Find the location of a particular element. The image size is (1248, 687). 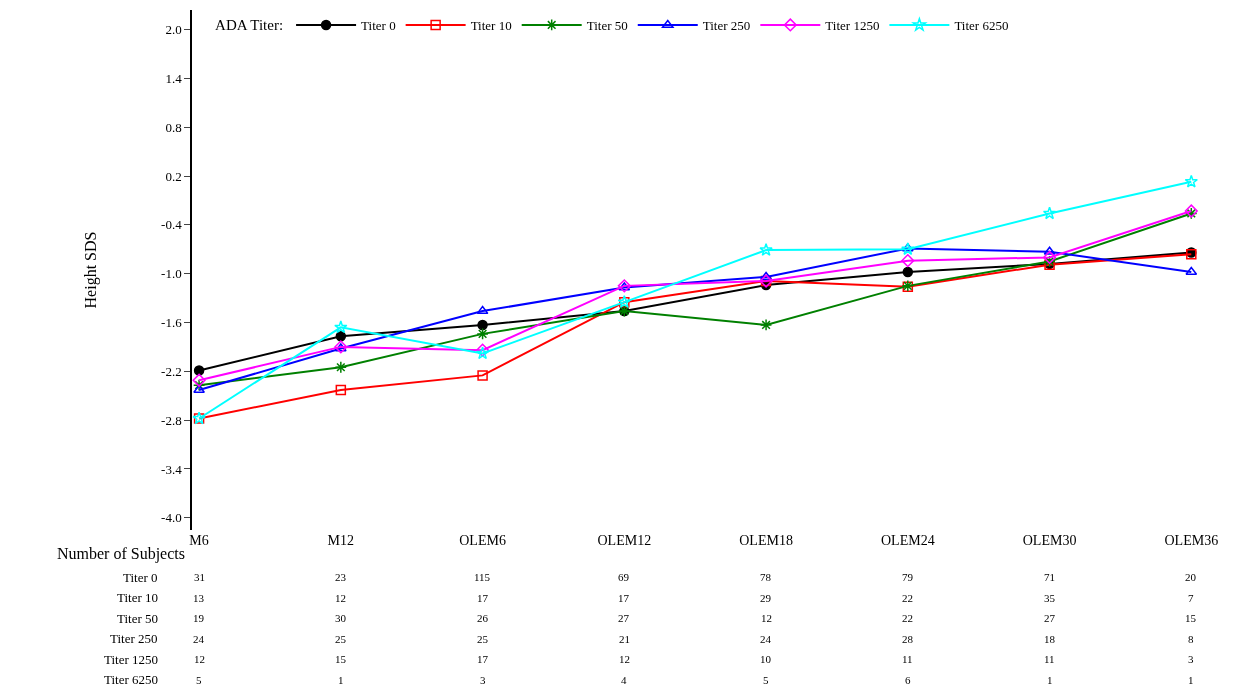

text: Titer 0 is located at coordinates (140, 577).